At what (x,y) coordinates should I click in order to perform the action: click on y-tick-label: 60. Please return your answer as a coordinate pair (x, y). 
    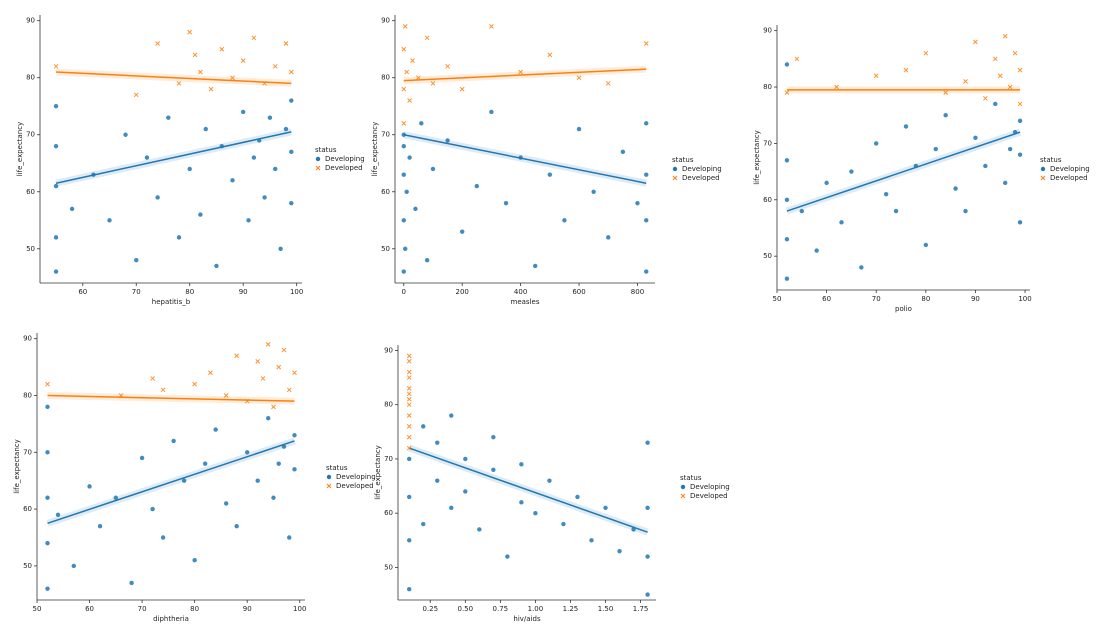
    Looking at the image, I should click on (388, 513).